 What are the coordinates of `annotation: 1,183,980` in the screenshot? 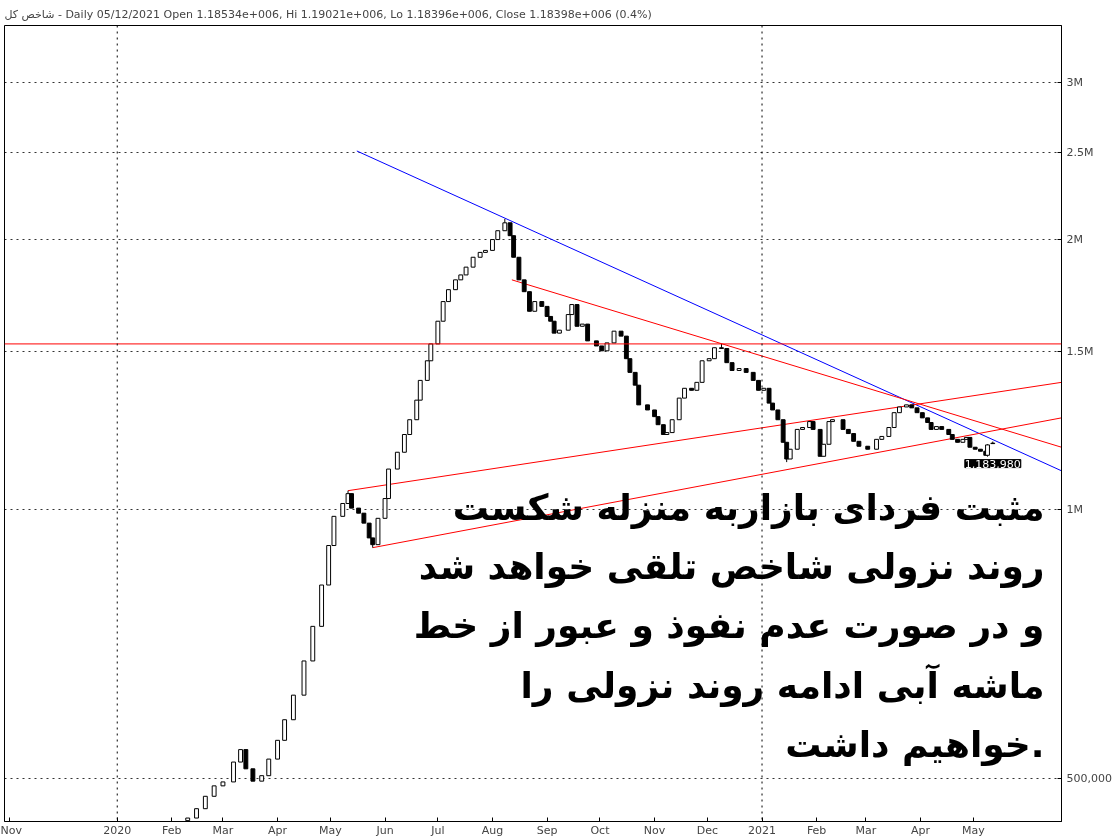 It's located at (992, 464).